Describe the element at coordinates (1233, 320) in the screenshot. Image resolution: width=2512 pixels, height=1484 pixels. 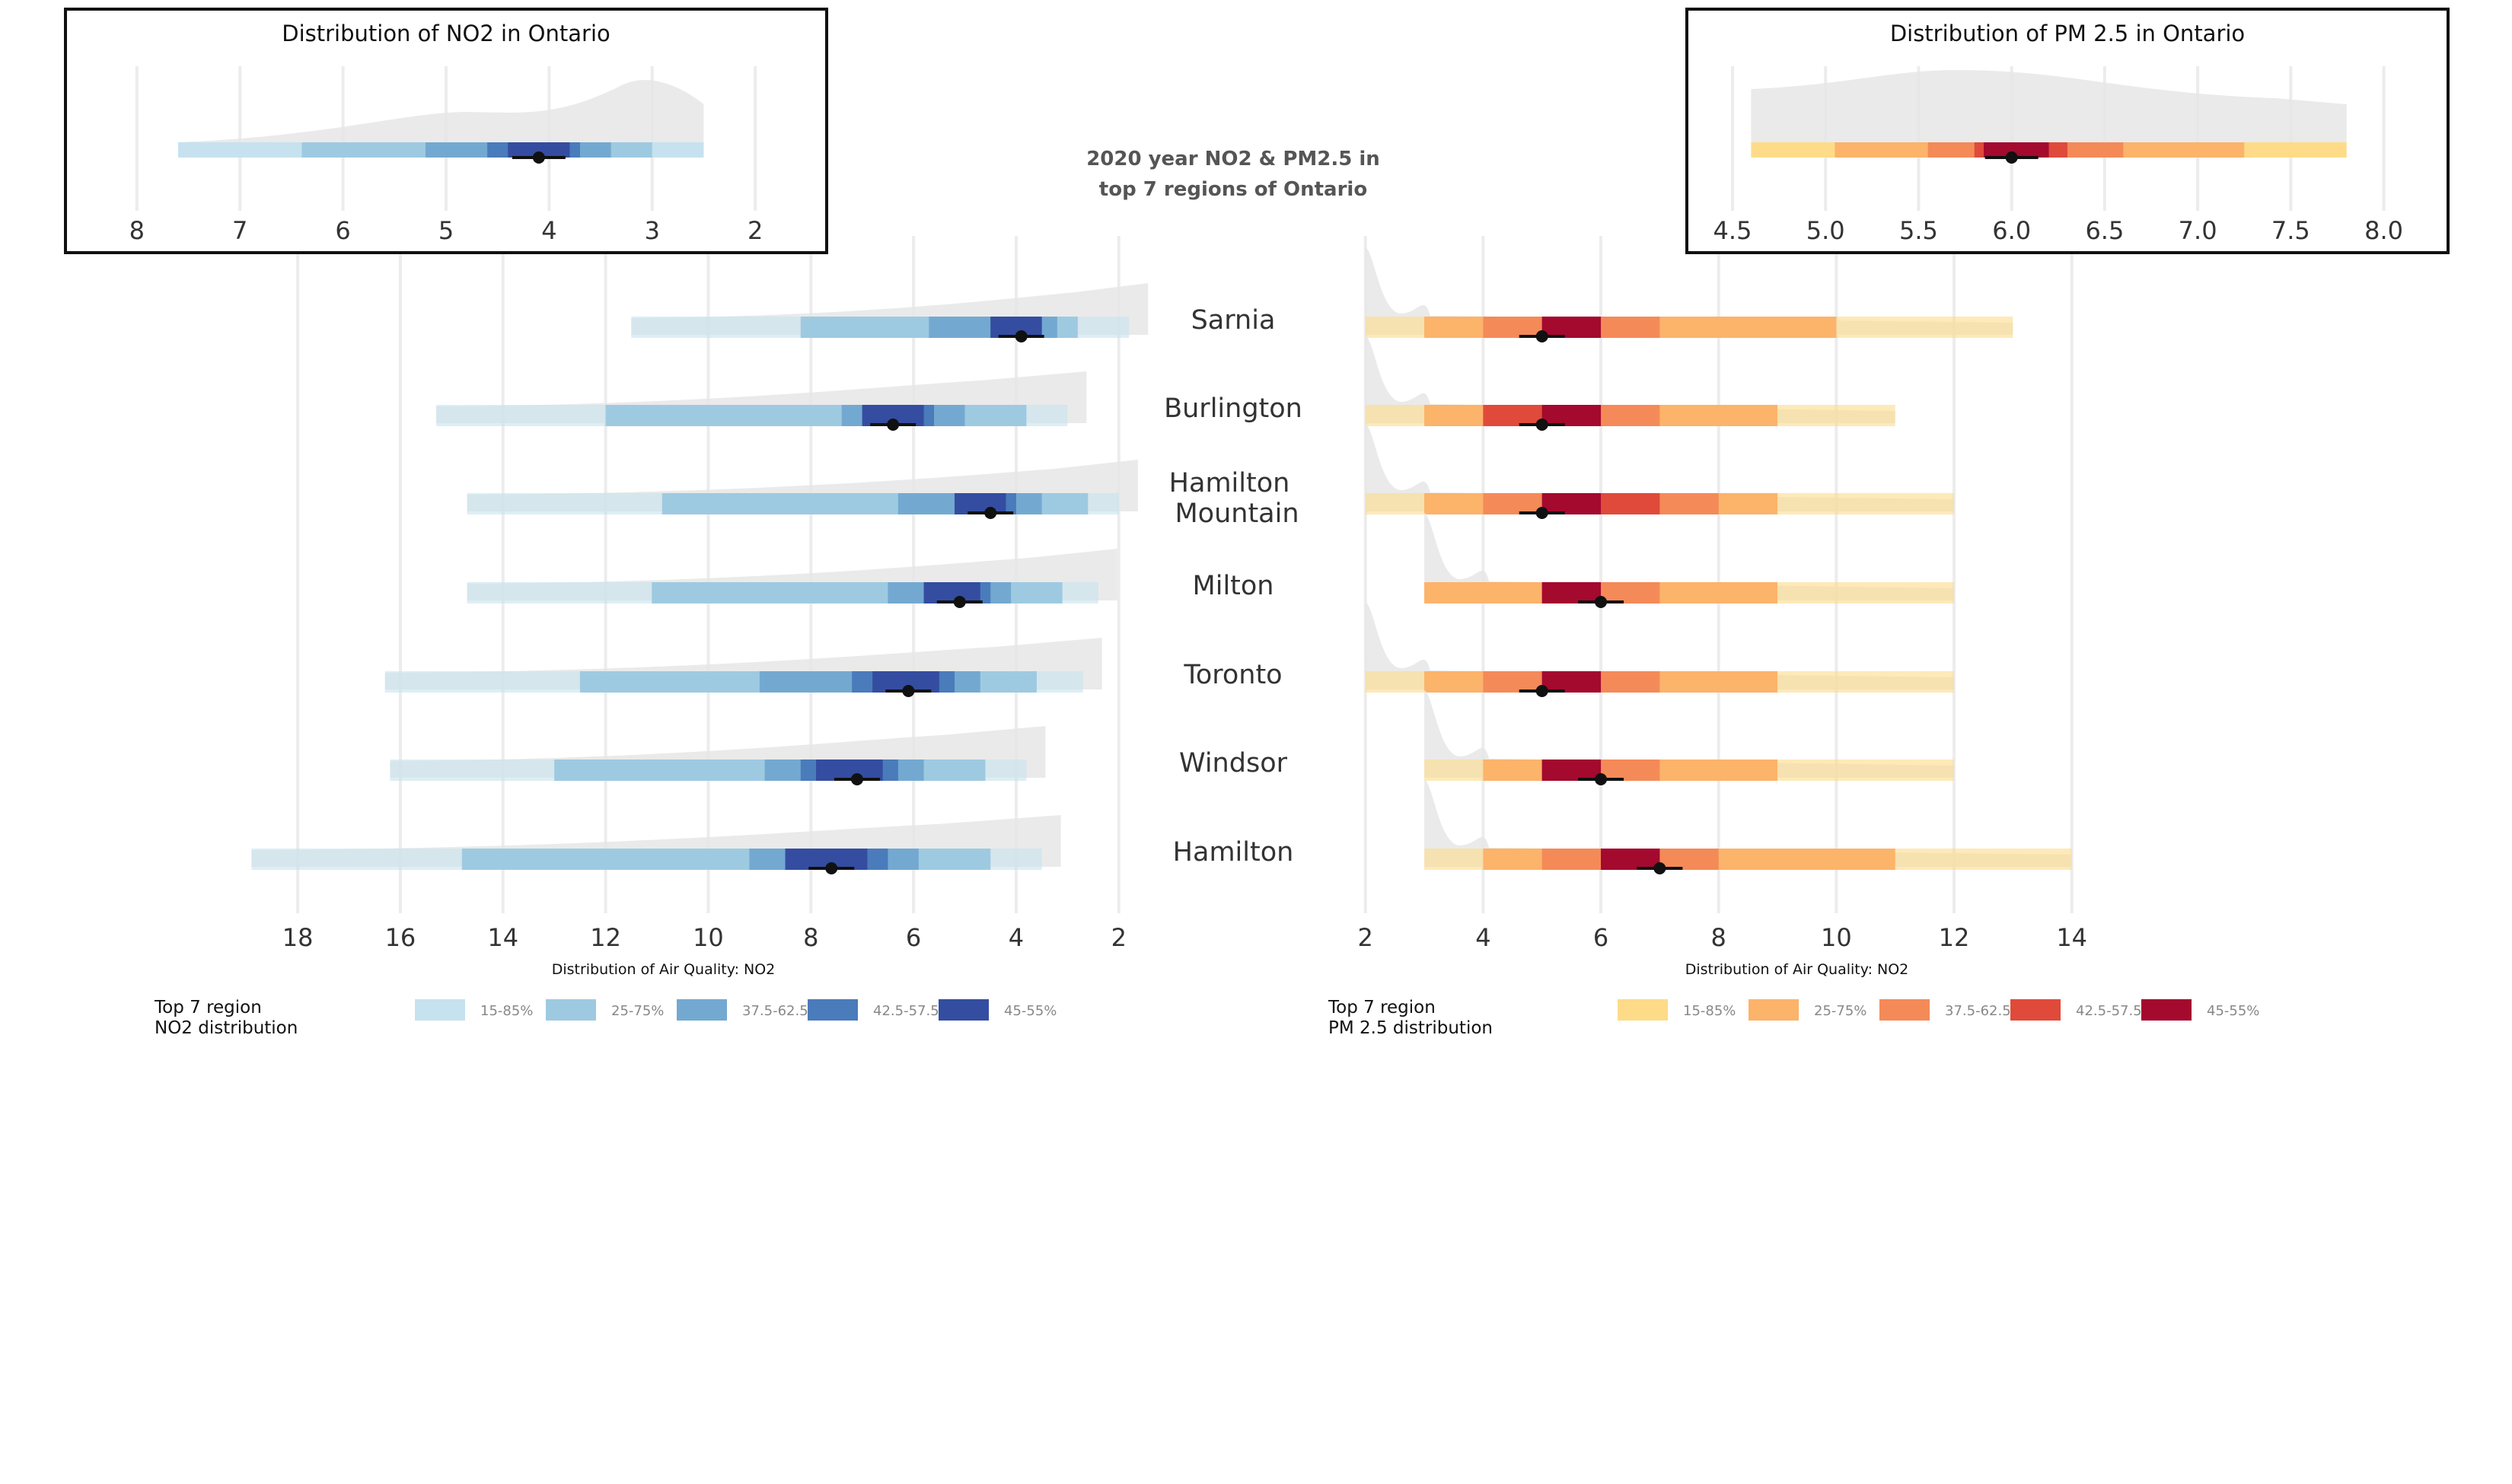
I see `region-label: Sarnia` at that location.